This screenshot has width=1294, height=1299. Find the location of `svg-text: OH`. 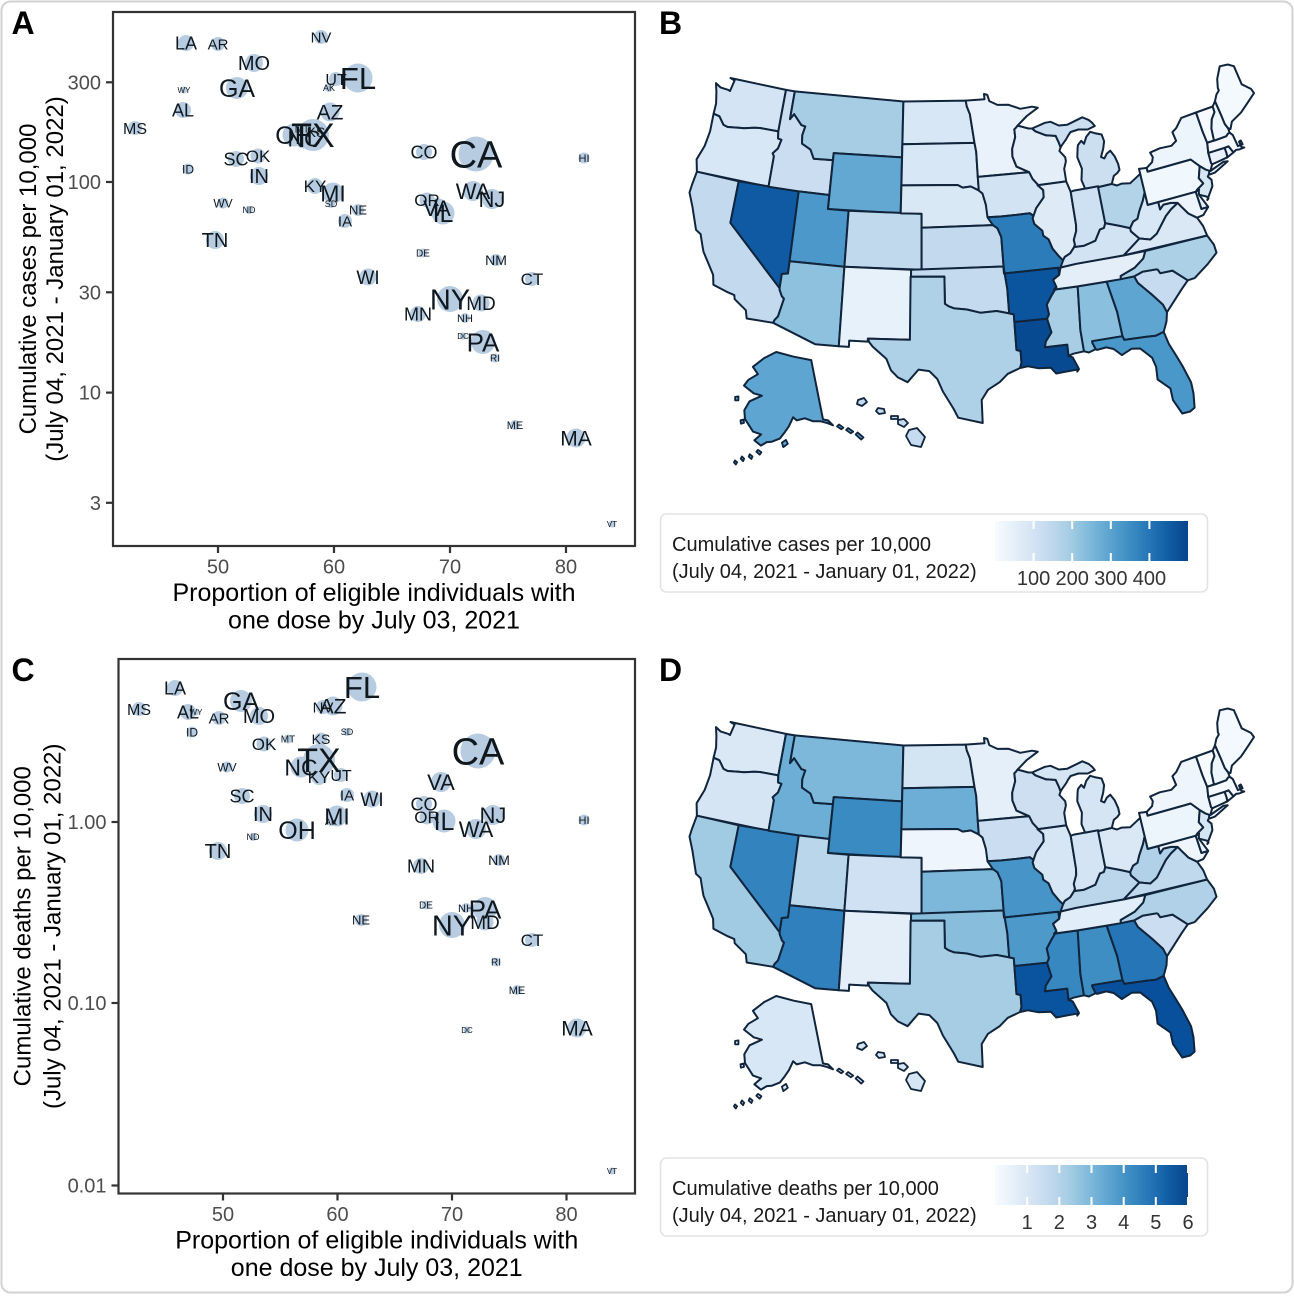

svg-text: OH is located at coordinates (297, 831).